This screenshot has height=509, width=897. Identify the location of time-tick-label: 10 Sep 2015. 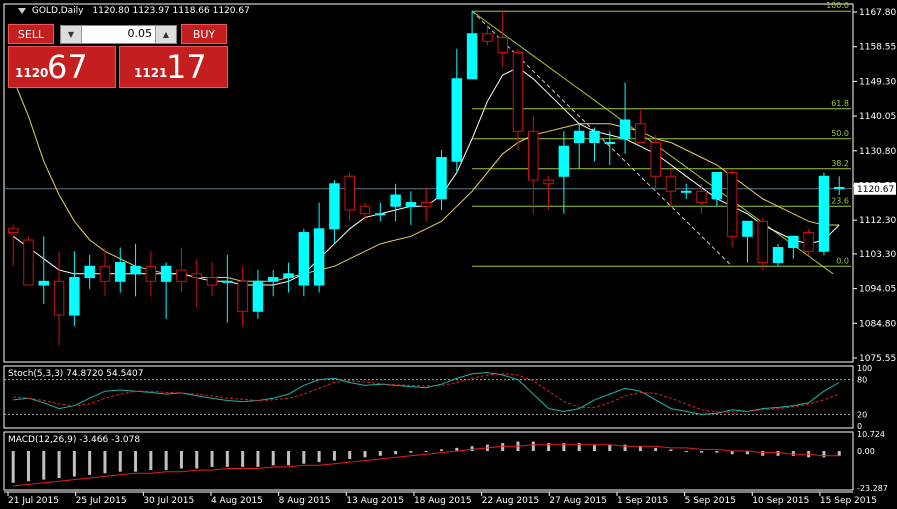
(780, 501).